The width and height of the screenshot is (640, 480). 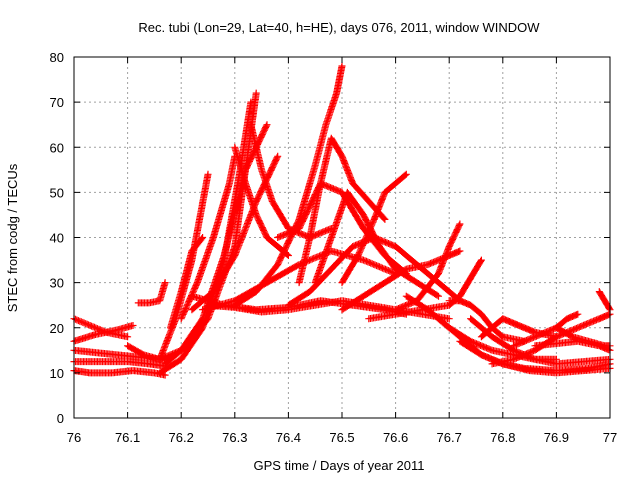 What do you see at coordinates (57, 328) in the screenshot?
I see `y-tick-label: 20` at bounding box center [57, 328].